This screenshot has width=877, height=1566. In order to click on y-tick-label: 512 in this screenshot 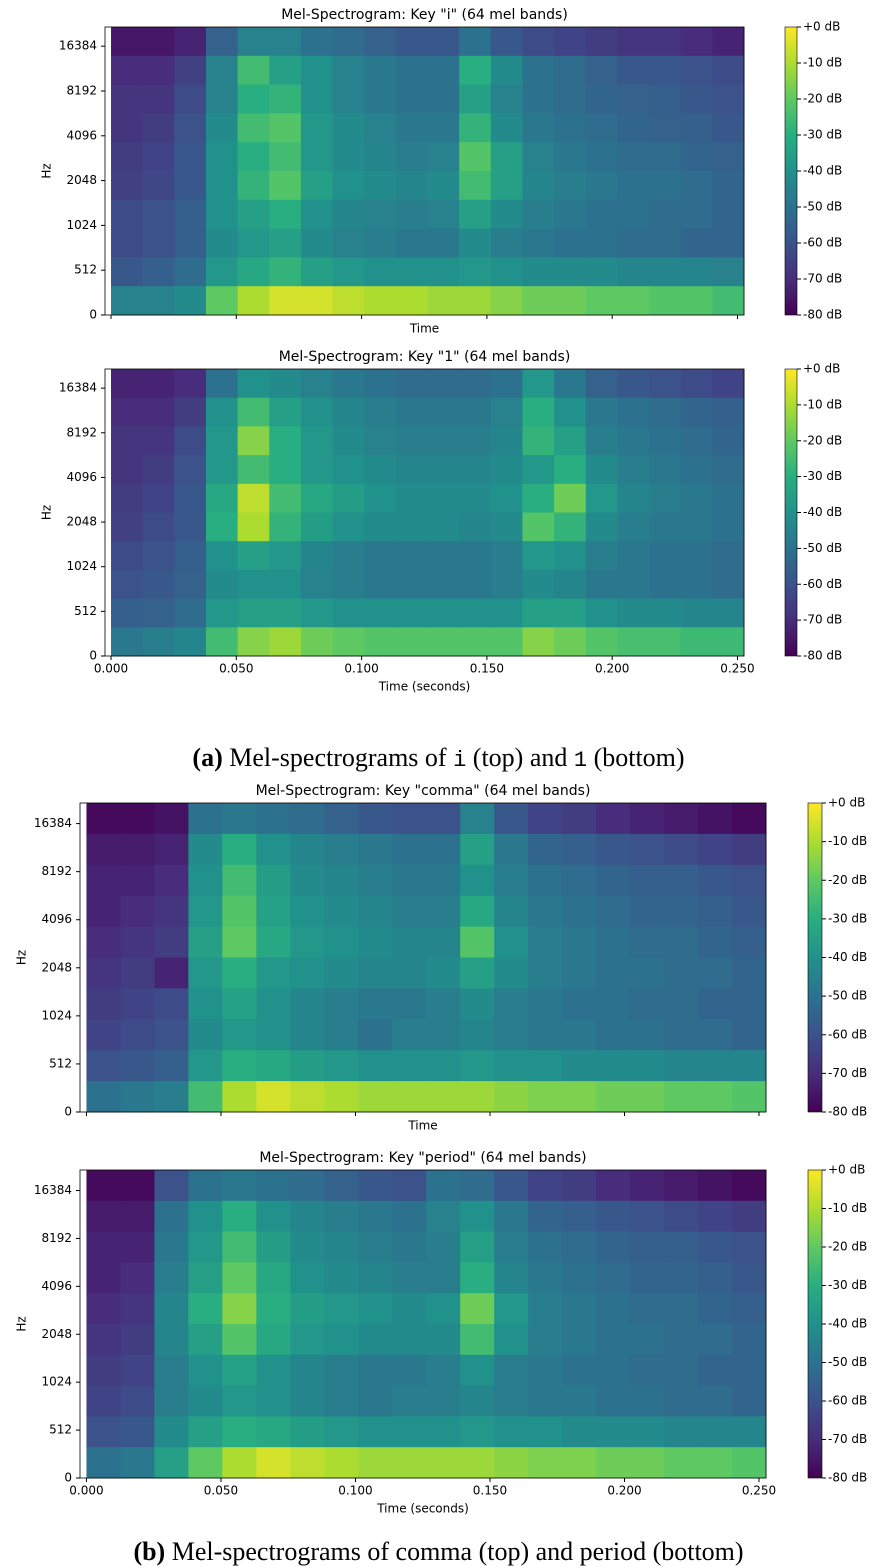, I will do `click(85, 611)`.